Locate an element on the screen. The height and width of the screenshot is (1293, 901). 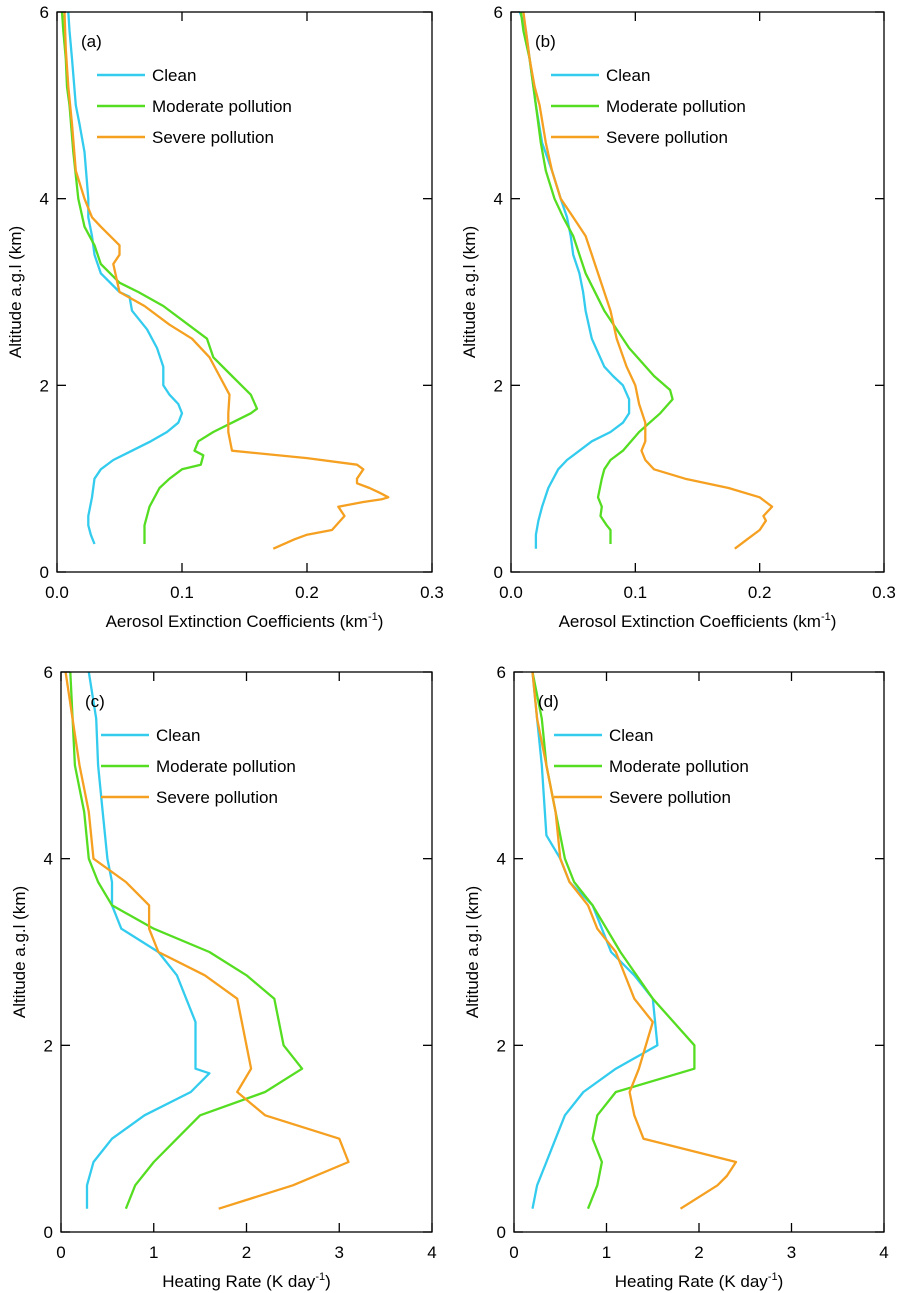
y-tick-label-2-2: 4 is located at coordinates (48, 859).